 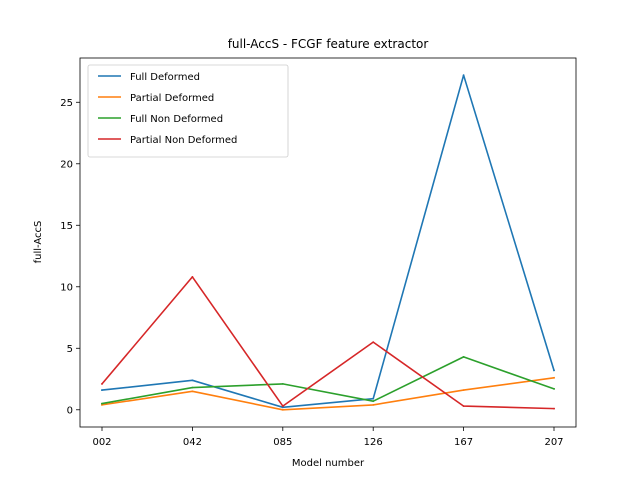 What do you see at coordinates (553, 442) in the screenshot?
I see `x-tick-label: 207` at bounding box center [553, 442].